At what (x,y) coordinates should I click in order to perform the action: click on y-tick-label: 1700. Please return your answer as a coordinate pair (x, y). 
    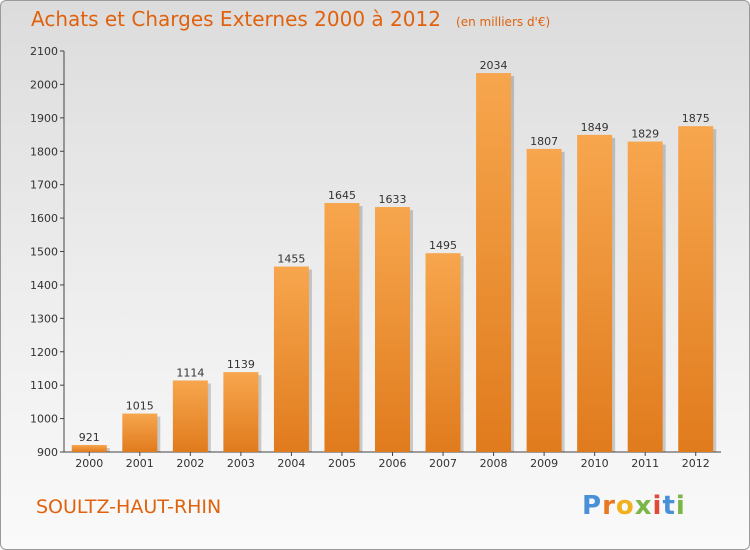
    Looking at the image, I should click on (44, 185).